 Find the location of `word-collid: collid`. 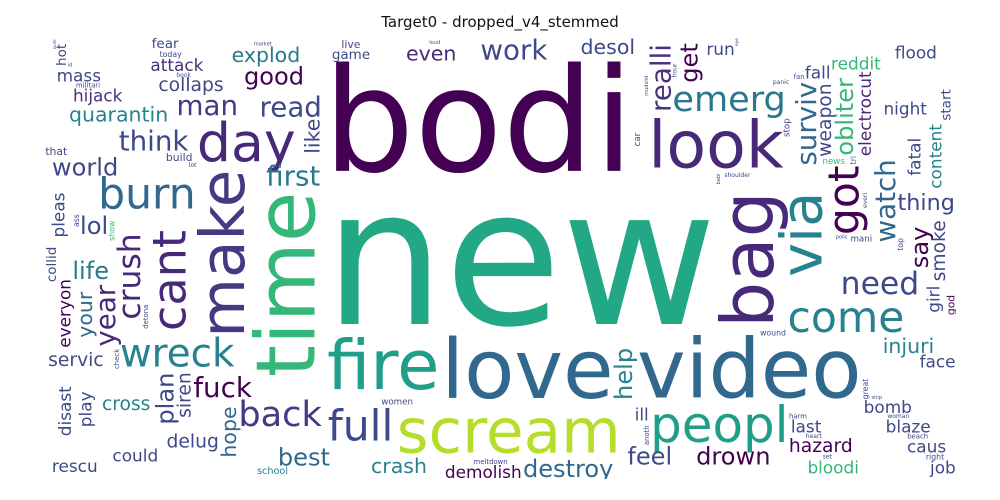

word-collid: collid is located at coordinates (52, 265).